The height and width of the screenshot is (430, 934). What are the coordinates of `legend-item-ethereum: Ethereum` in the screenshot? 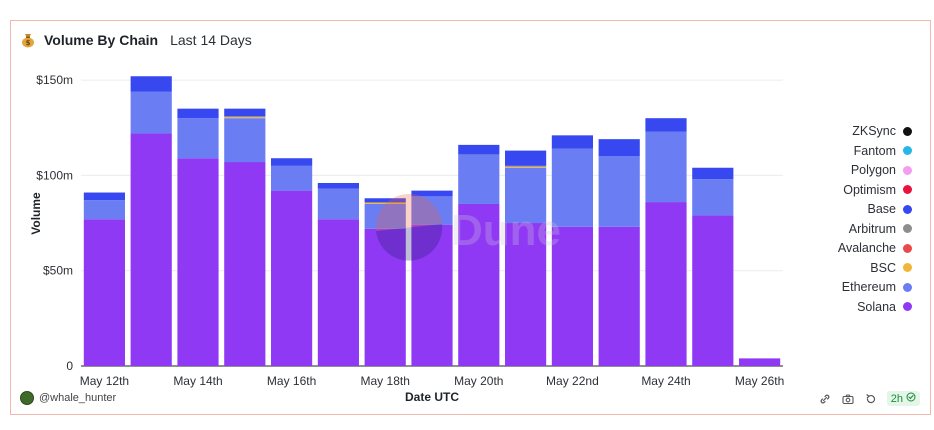 It's located at (877, 287).